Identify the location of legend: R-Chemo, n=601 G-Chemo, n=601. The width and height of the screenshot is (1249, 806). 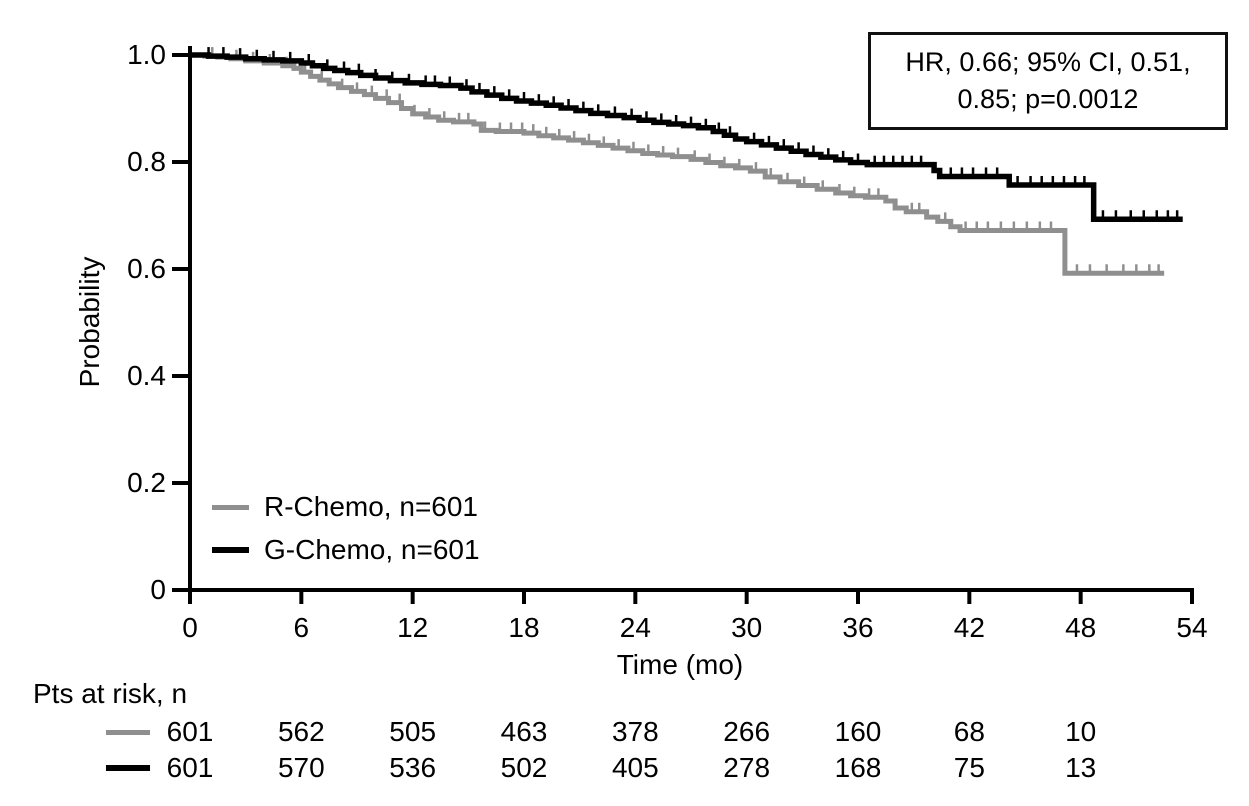
(346, 534).